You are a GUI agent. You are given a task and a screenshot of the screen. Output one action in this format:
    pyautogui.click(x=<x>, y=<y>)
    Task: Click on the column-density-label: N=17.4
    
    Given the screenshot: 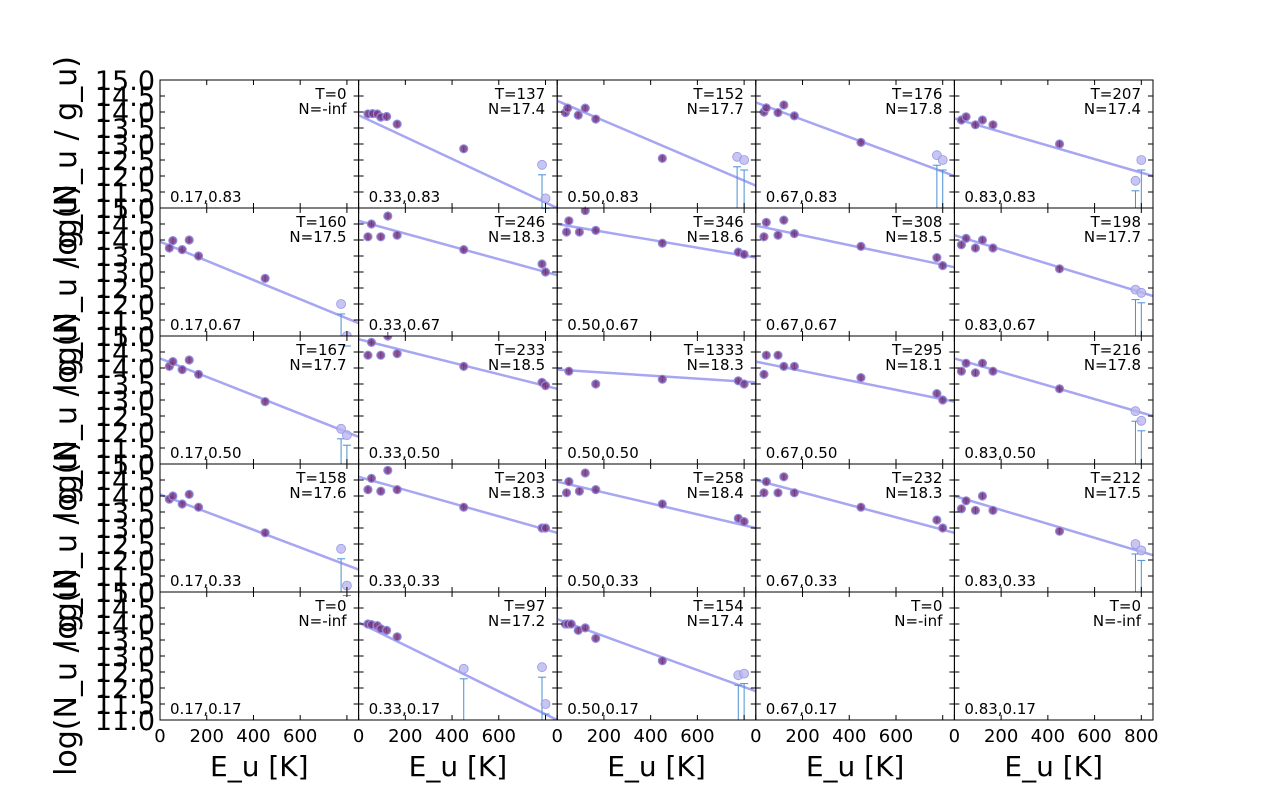 What is the action you would take?
    pyautogui.click(x=516, y=109)
    